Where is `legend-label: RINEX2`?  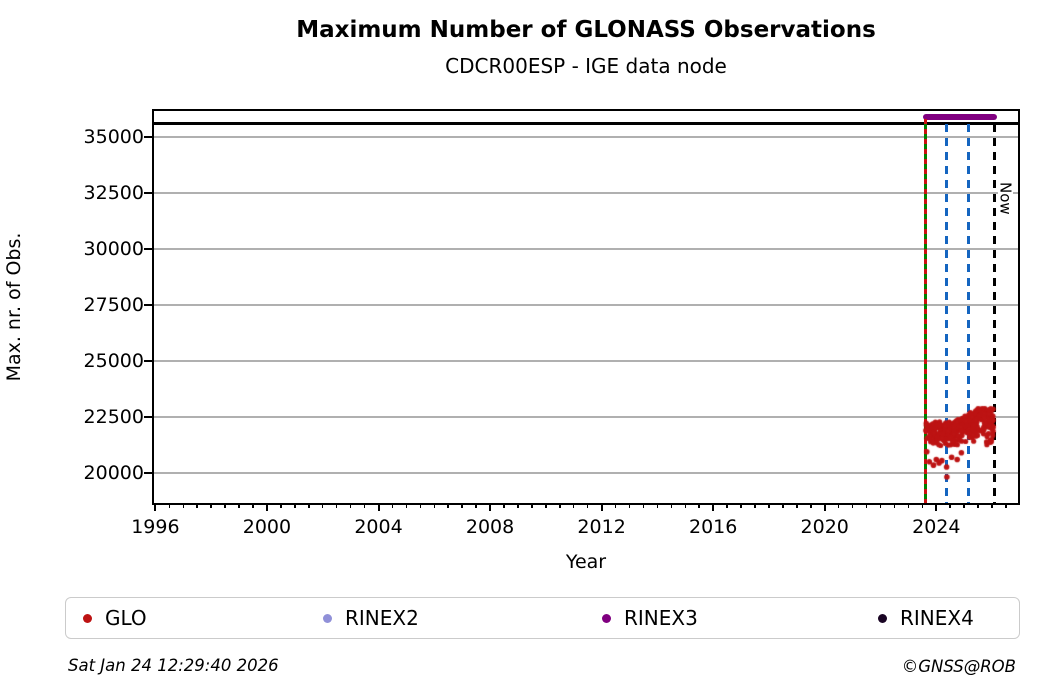 legend-label: RINEX2 is located at coordinates (382, 618).